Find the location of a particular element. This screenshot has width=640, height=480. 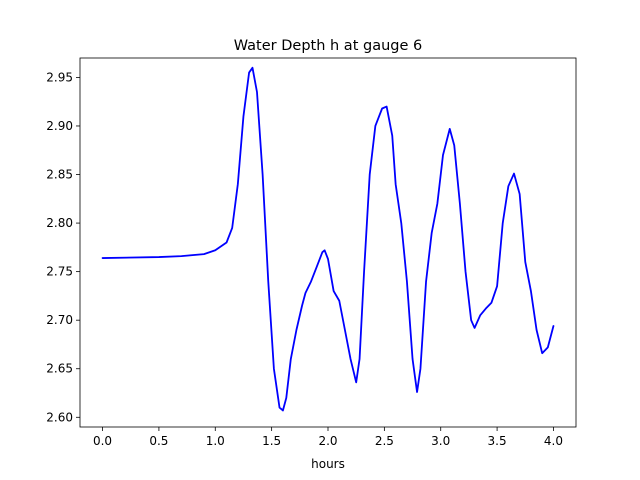

x-axis-label: hours is located at coordinates (328, 464).